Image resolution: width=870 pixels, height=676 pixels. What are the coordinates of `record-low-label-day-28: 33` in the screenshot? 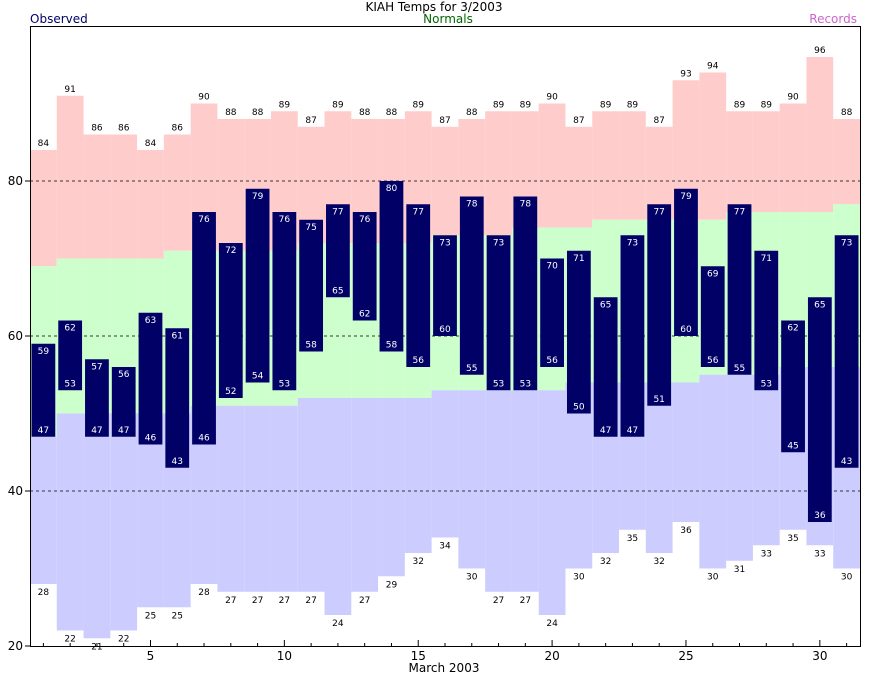 It's located at (766, 554).